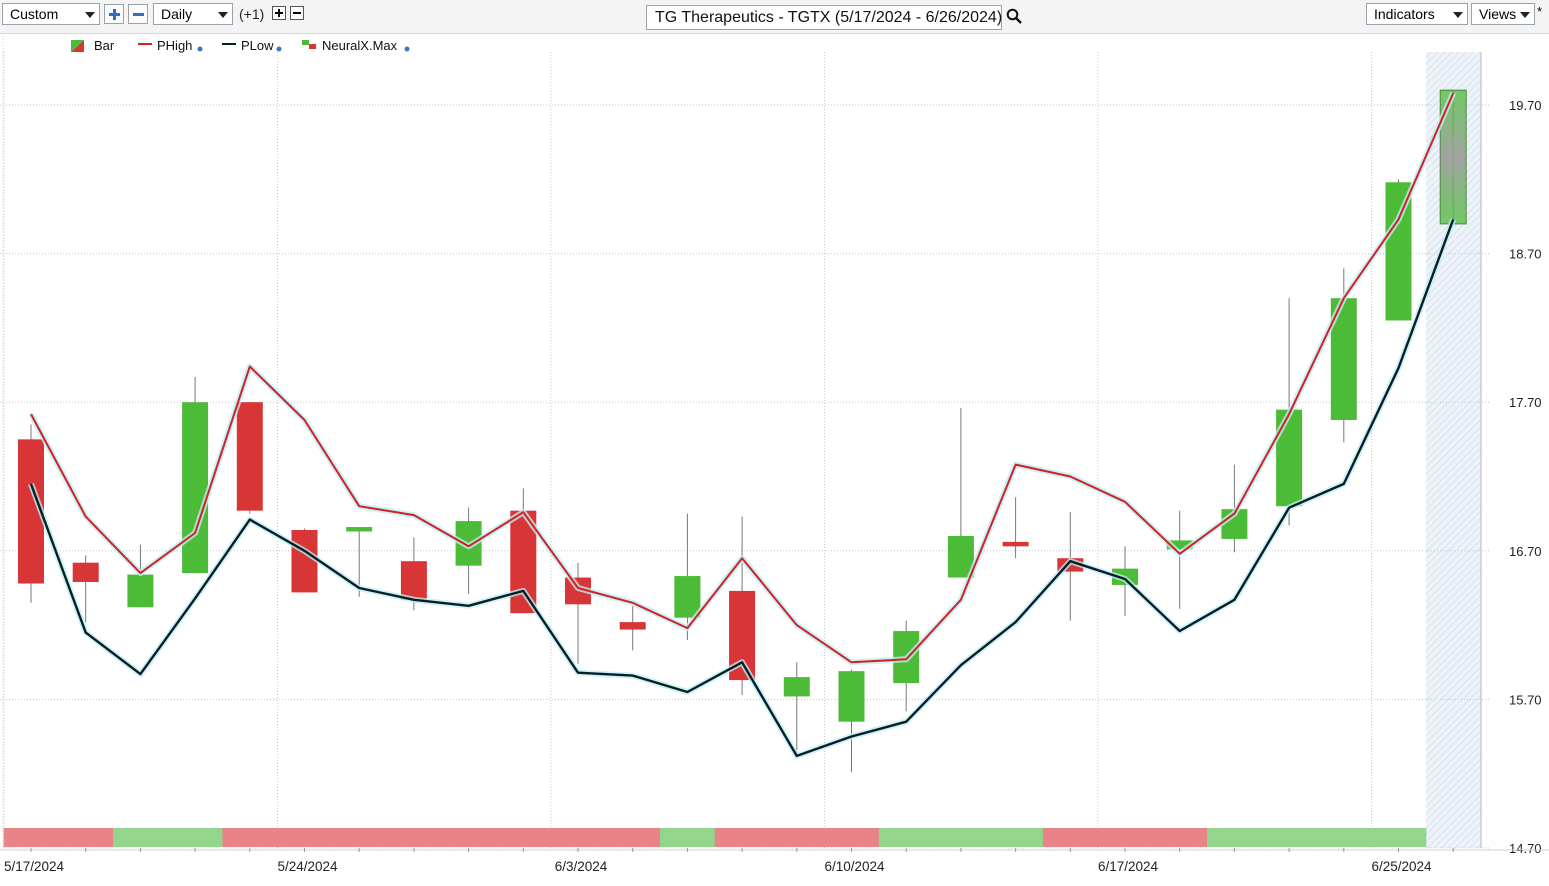 The image size is (1549, 886). Describe the element at coordinates (309, 44) in the screenshot. I see `neuralx-legend-icon` at that location.